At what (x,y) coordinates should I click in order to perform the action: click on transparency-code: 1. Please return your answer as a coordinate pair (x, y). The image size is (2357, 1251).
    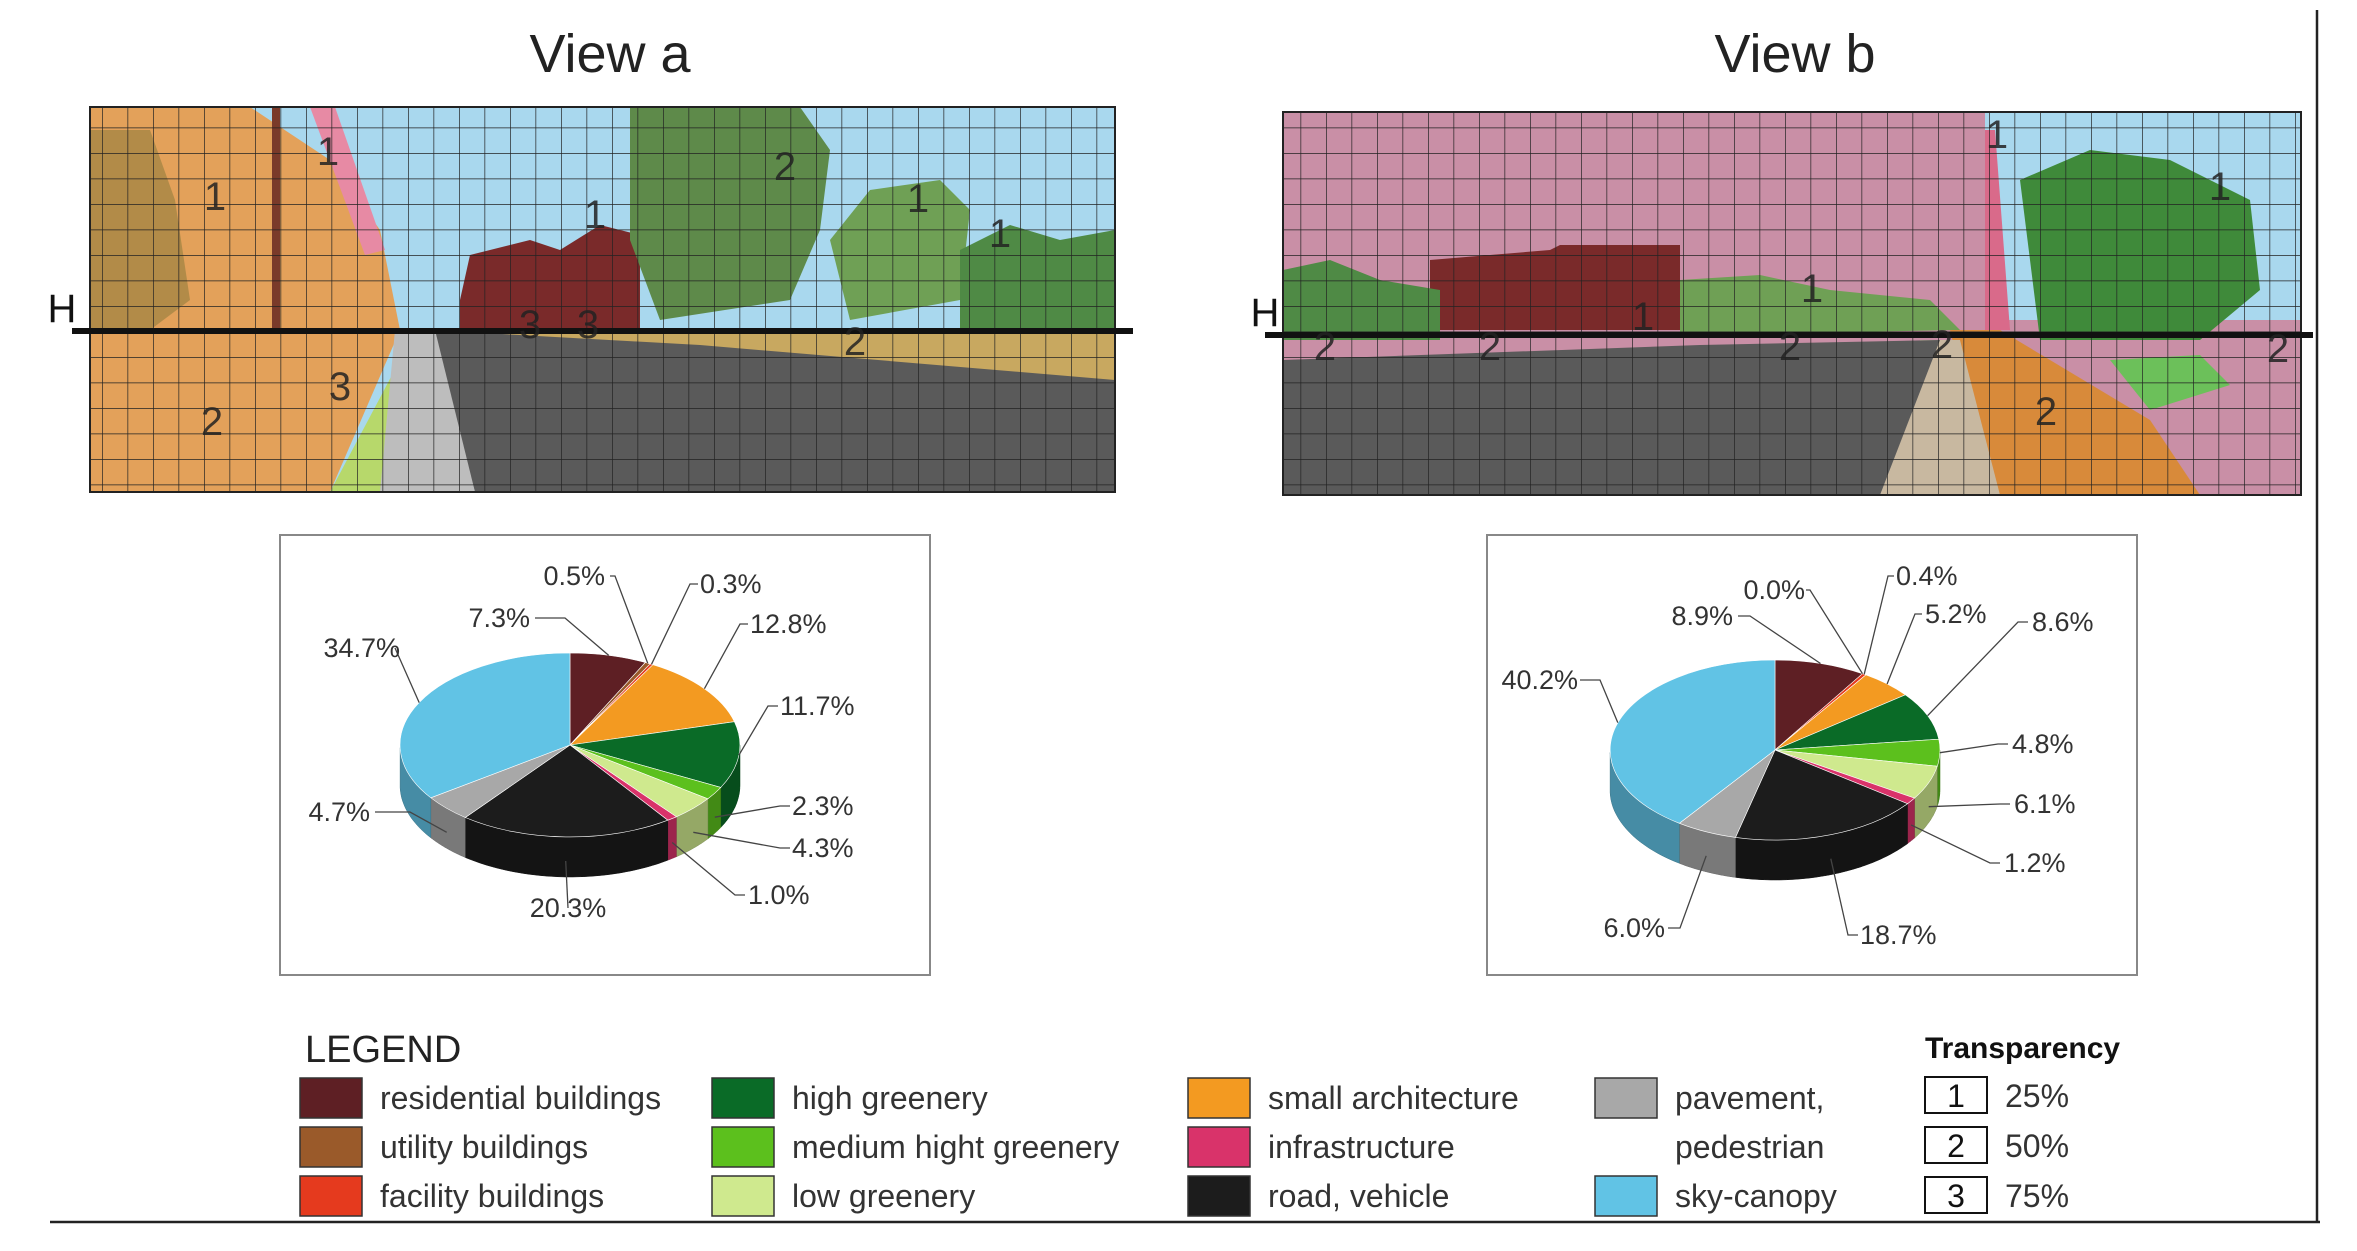
    Looking at the image, I should click on (1956, 1096).